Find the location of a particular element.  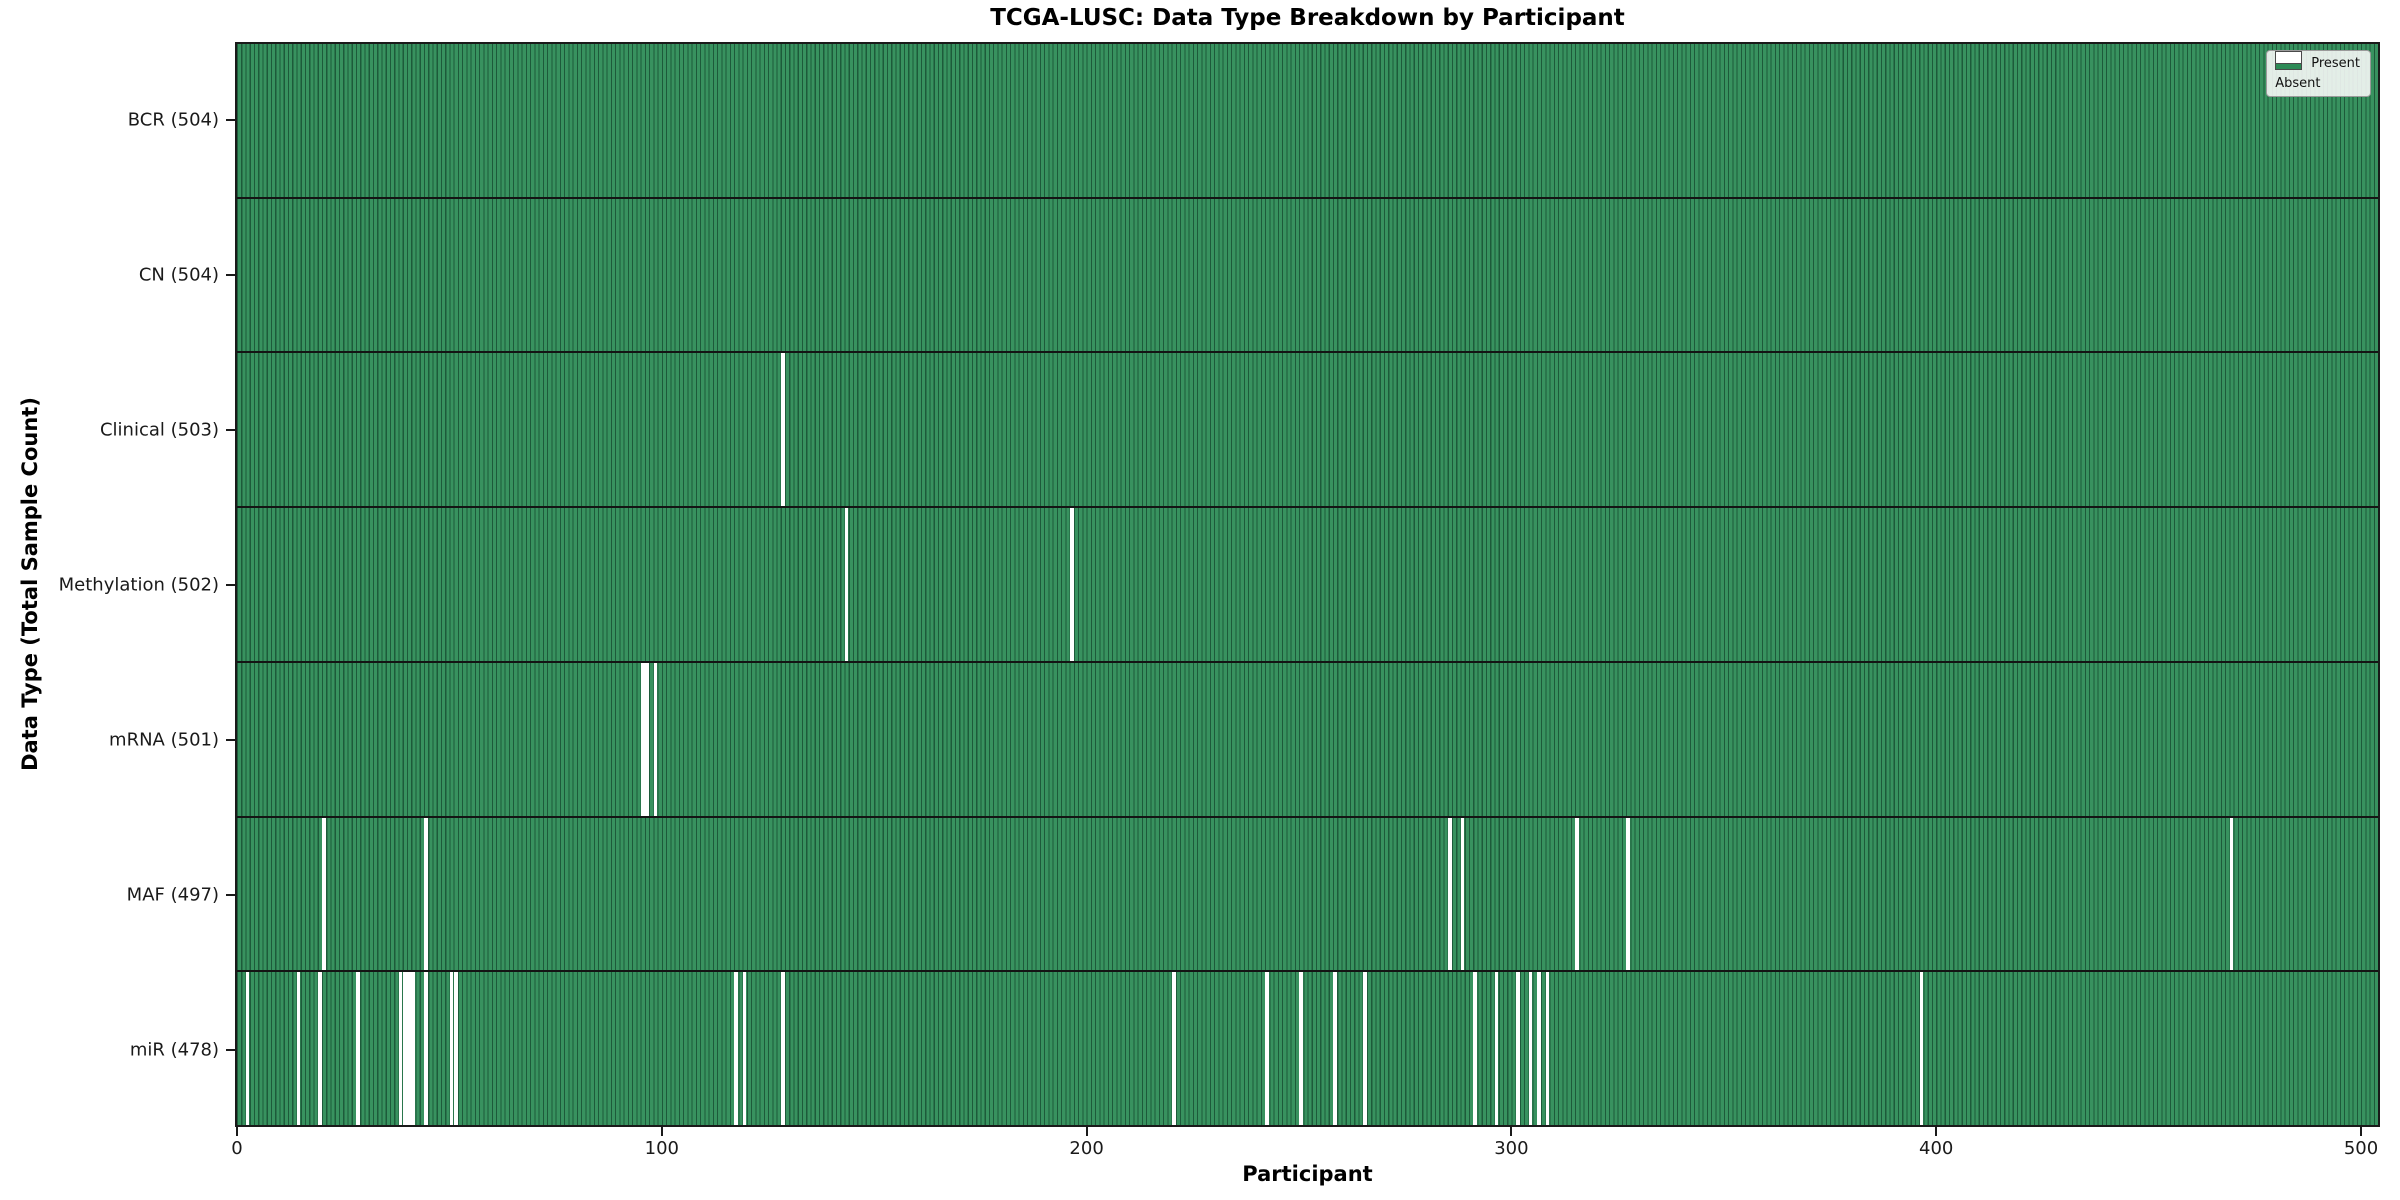

legend: Present Absent is located at coordinates (2318, 73).